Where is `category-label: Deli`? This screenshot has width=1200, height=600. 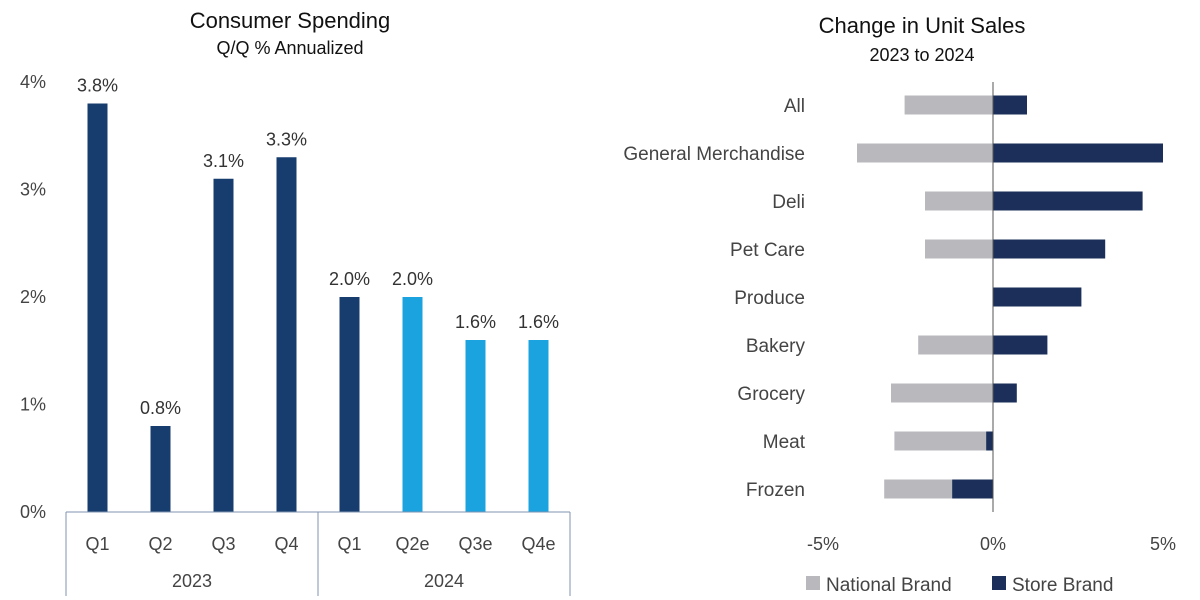
category-label: Deli is located at coordinates (788, 202).